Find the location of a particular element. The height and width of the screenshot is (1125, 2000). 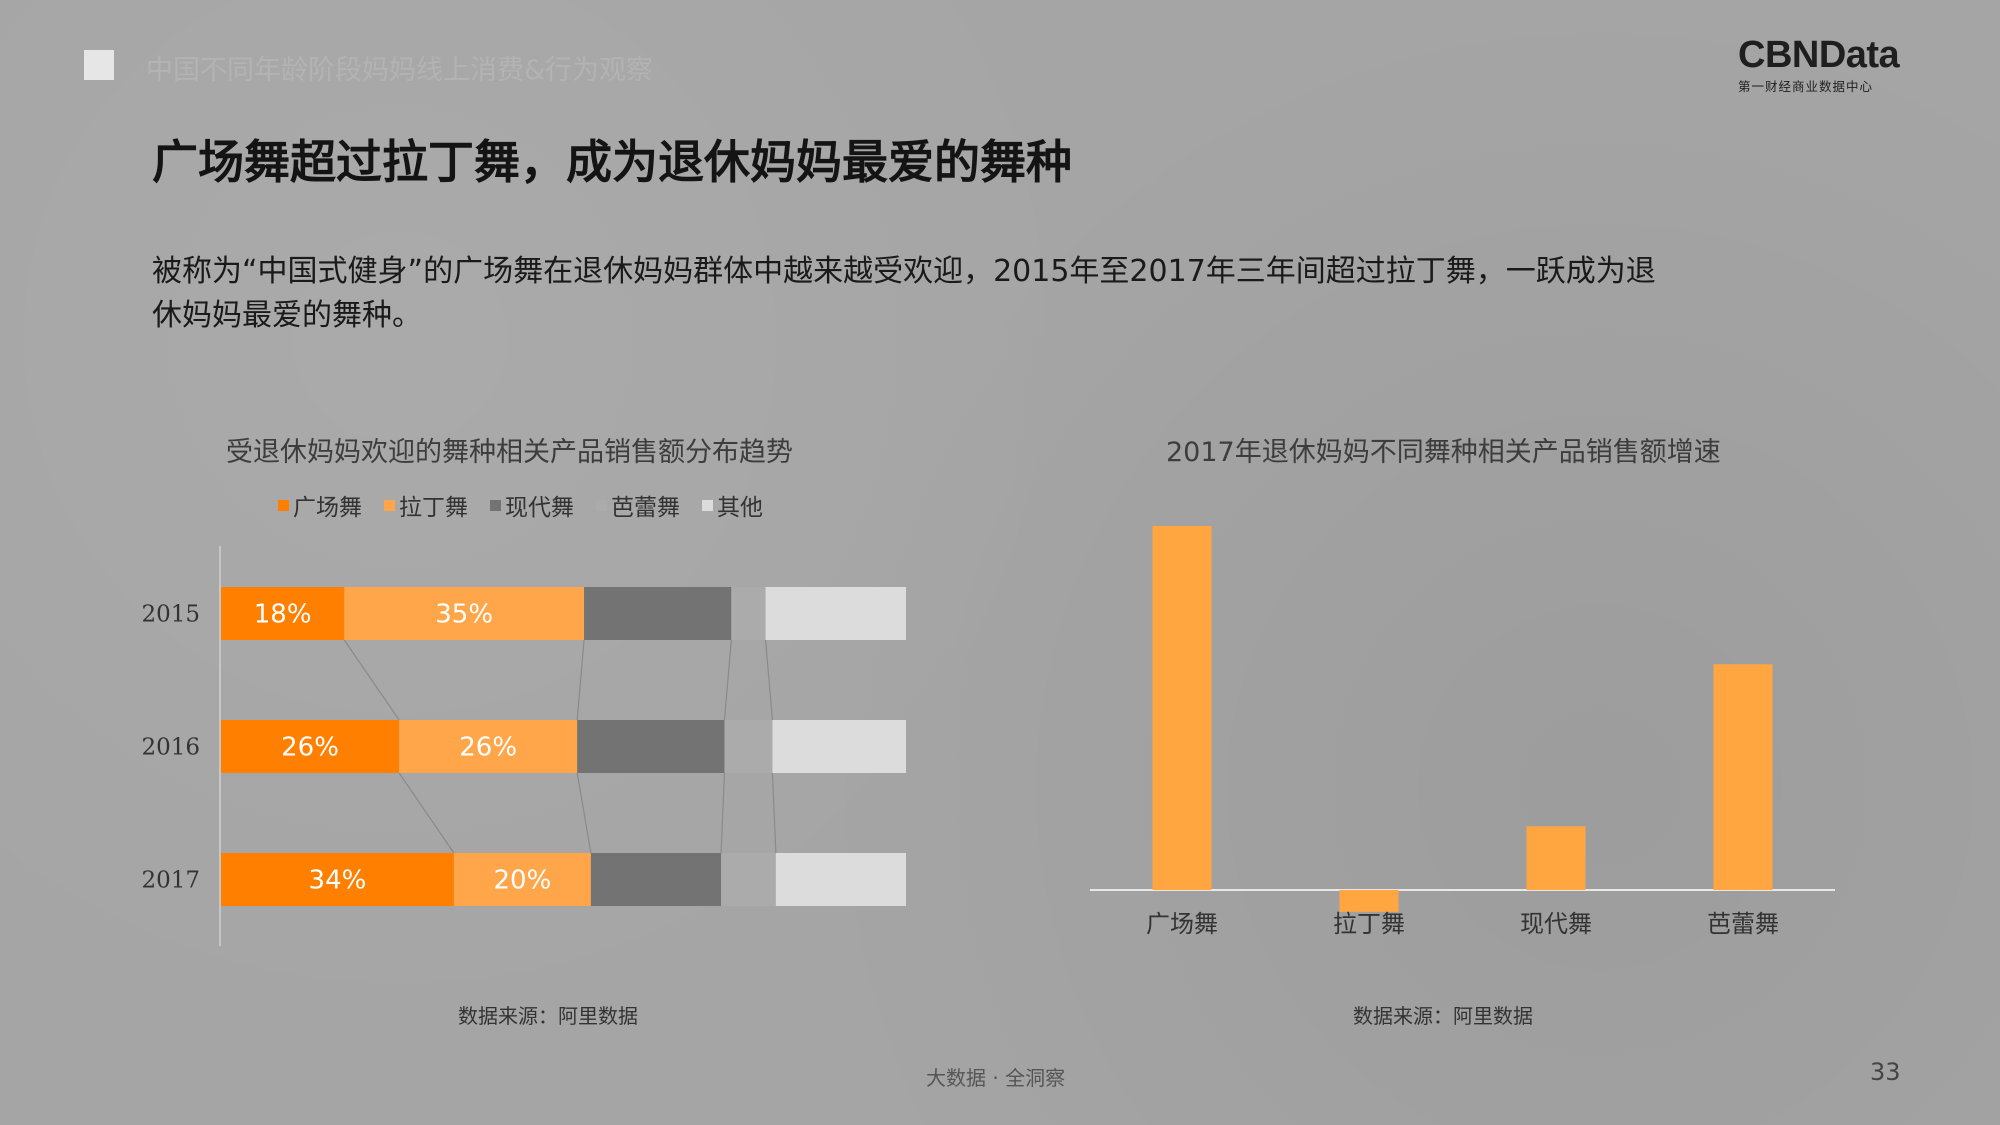

legend-label: 广场舞 is located at coordinates (327, 508).